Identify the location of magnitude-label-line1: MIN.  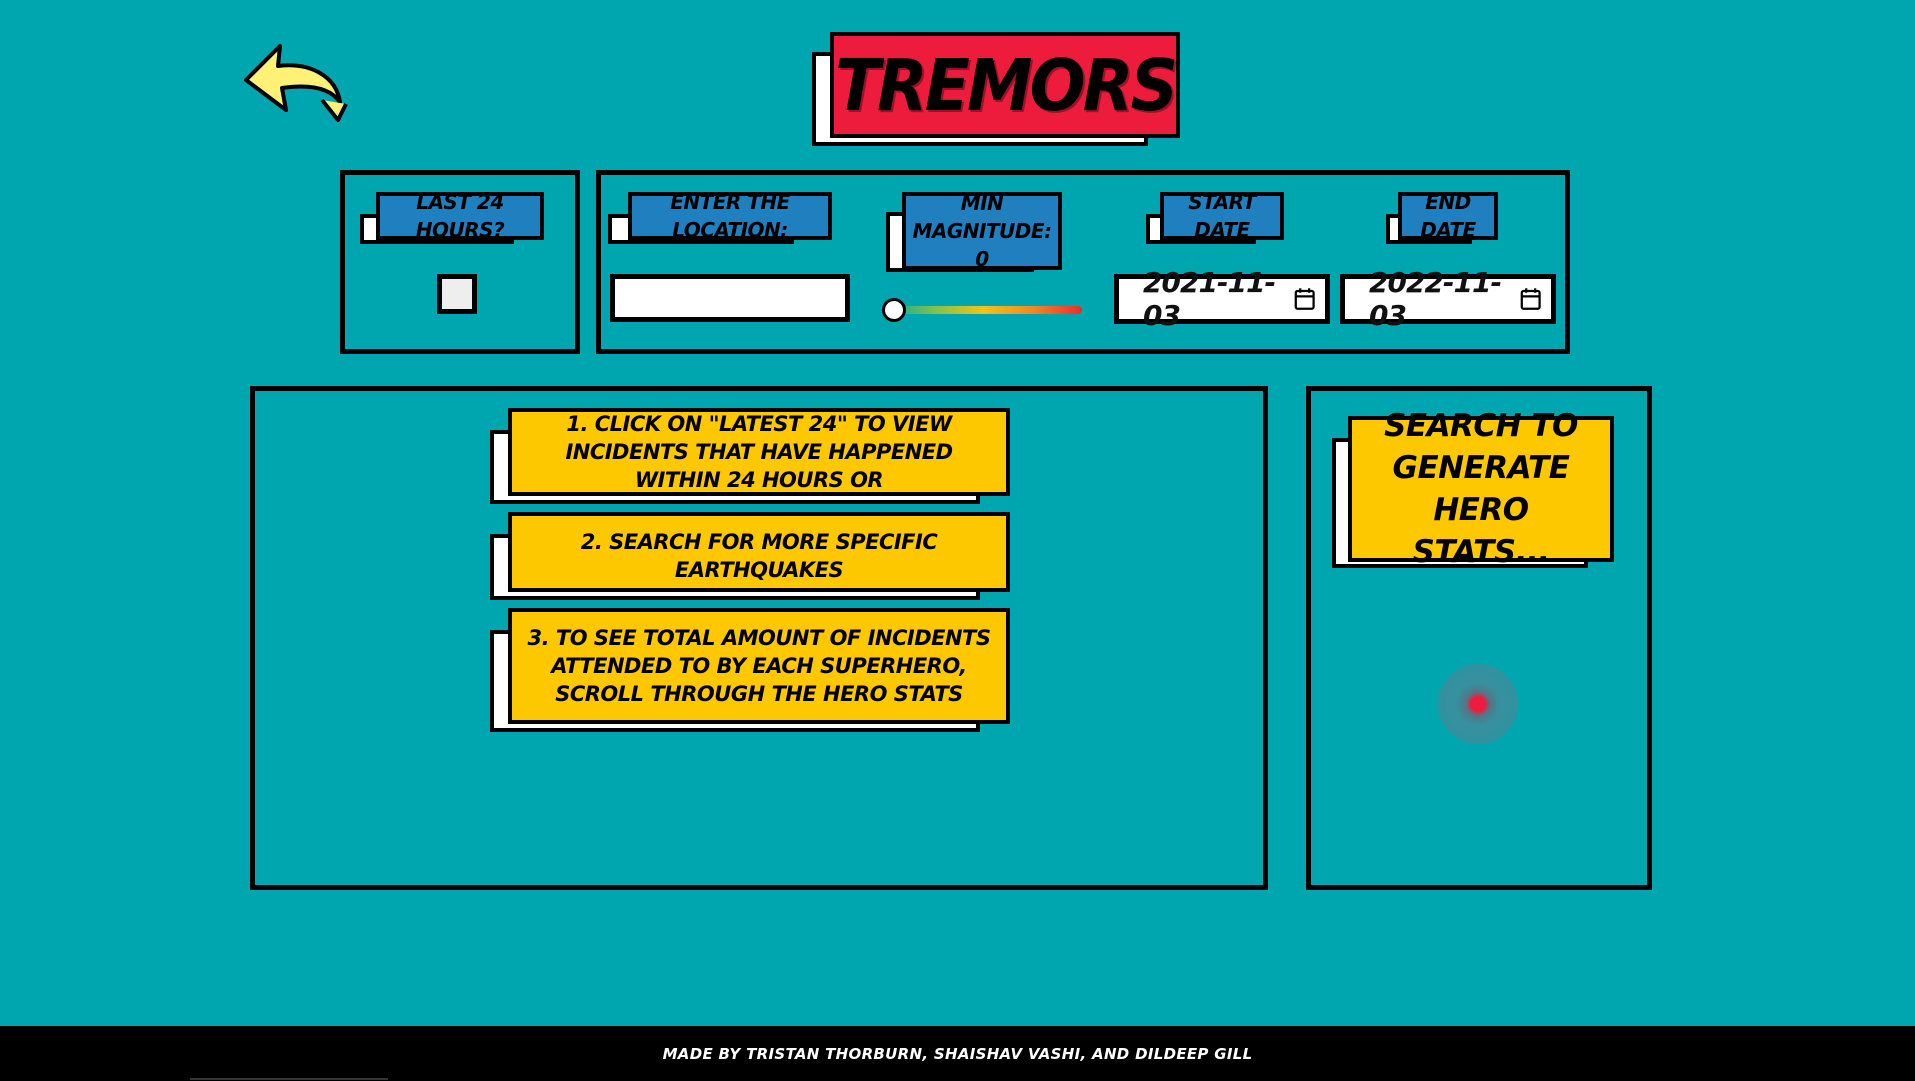
(982, 203).